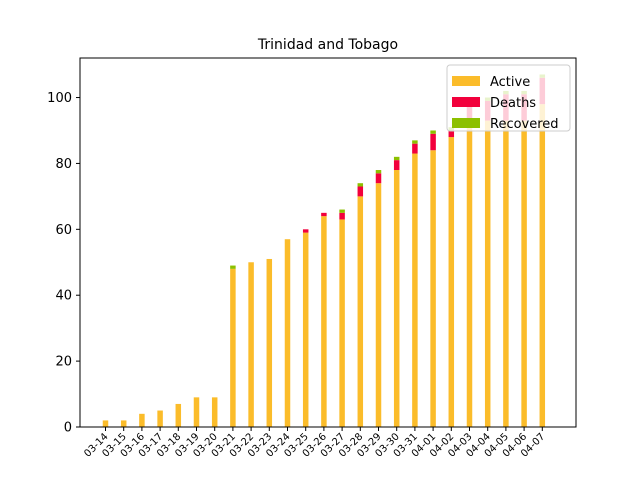 This screenshot has height=480, width=640. Describe the element at coordinates (63, 230) in the screenshot. I see `y-tick-label-60: 60` at that location.